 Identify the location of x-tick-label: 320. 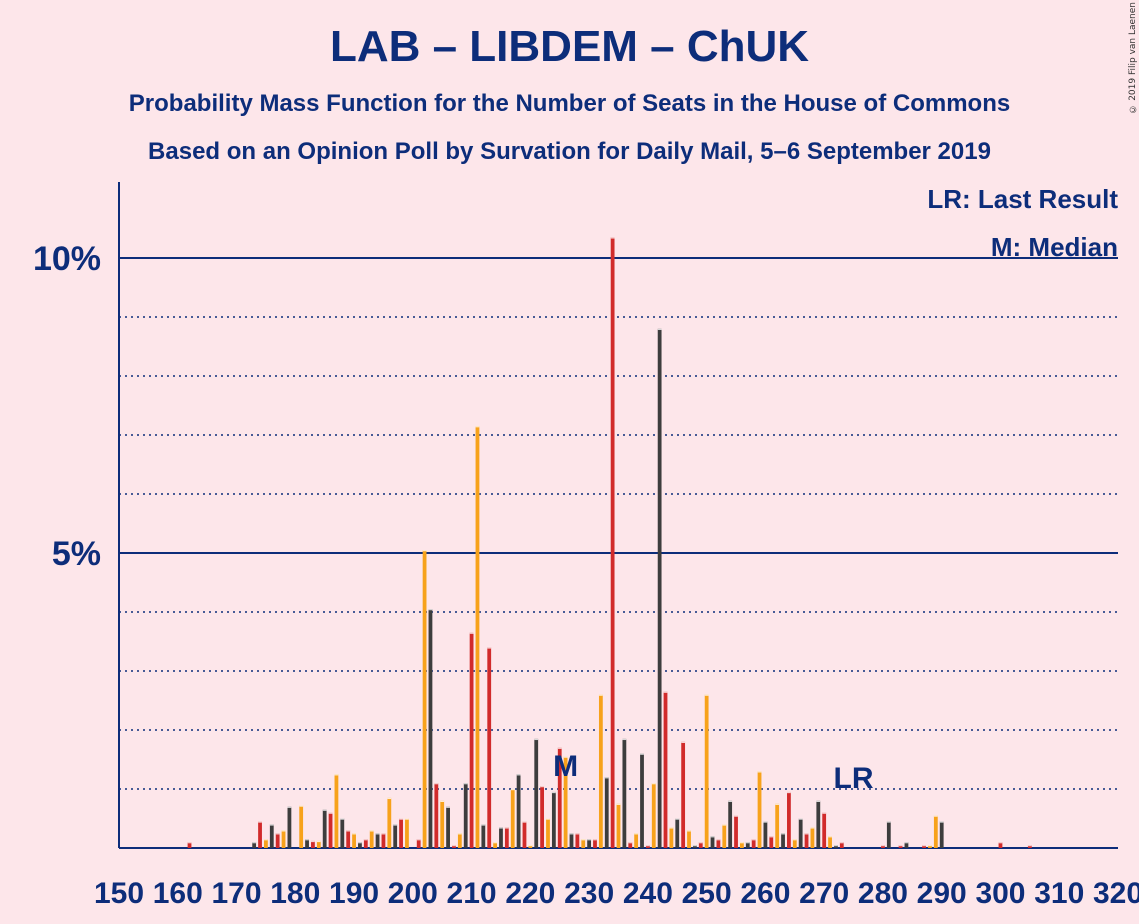
(1116, 893).